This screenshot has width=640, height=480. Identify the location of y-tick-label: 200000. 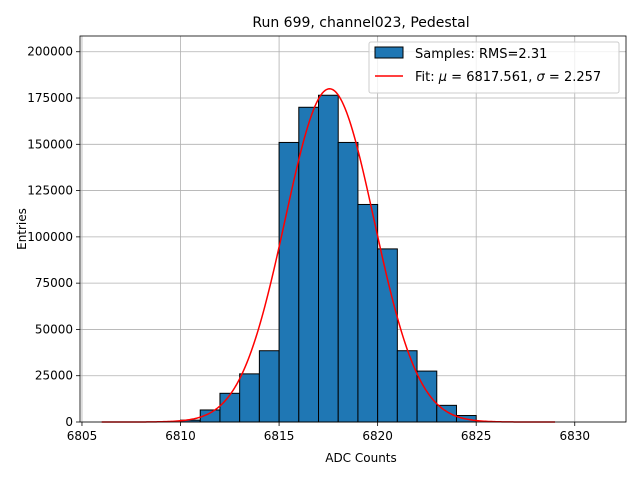
(50, 52).